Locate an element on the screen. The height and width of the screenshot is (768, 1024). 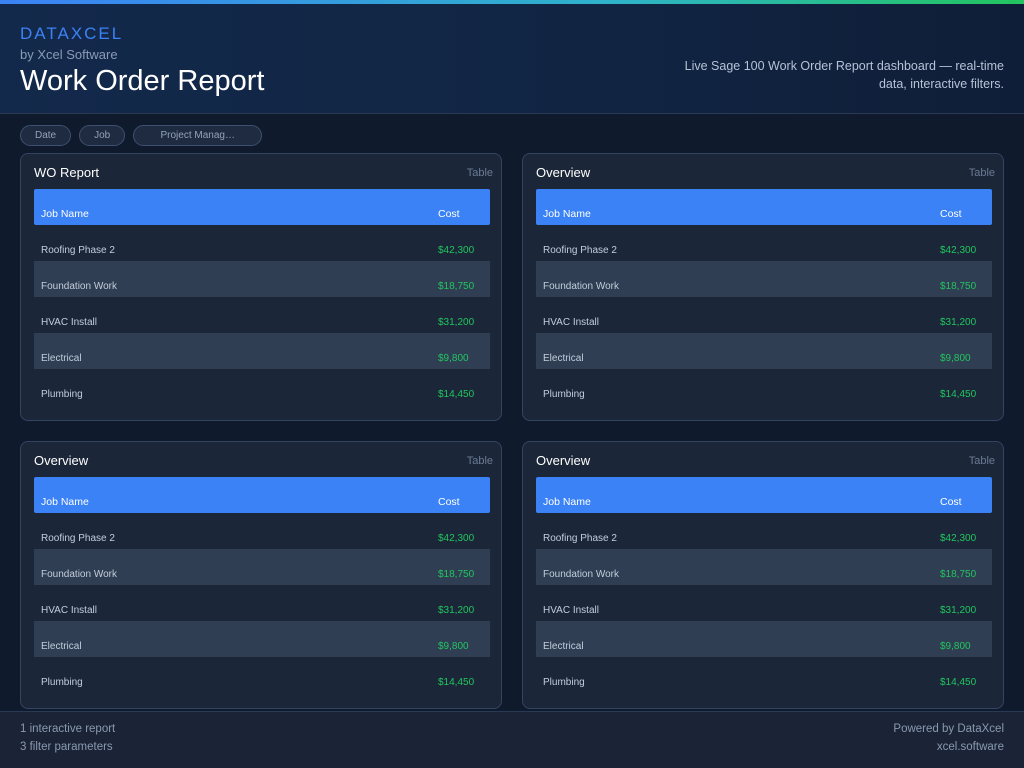
panel-title: WO Report is located at coordinates (67, 172).